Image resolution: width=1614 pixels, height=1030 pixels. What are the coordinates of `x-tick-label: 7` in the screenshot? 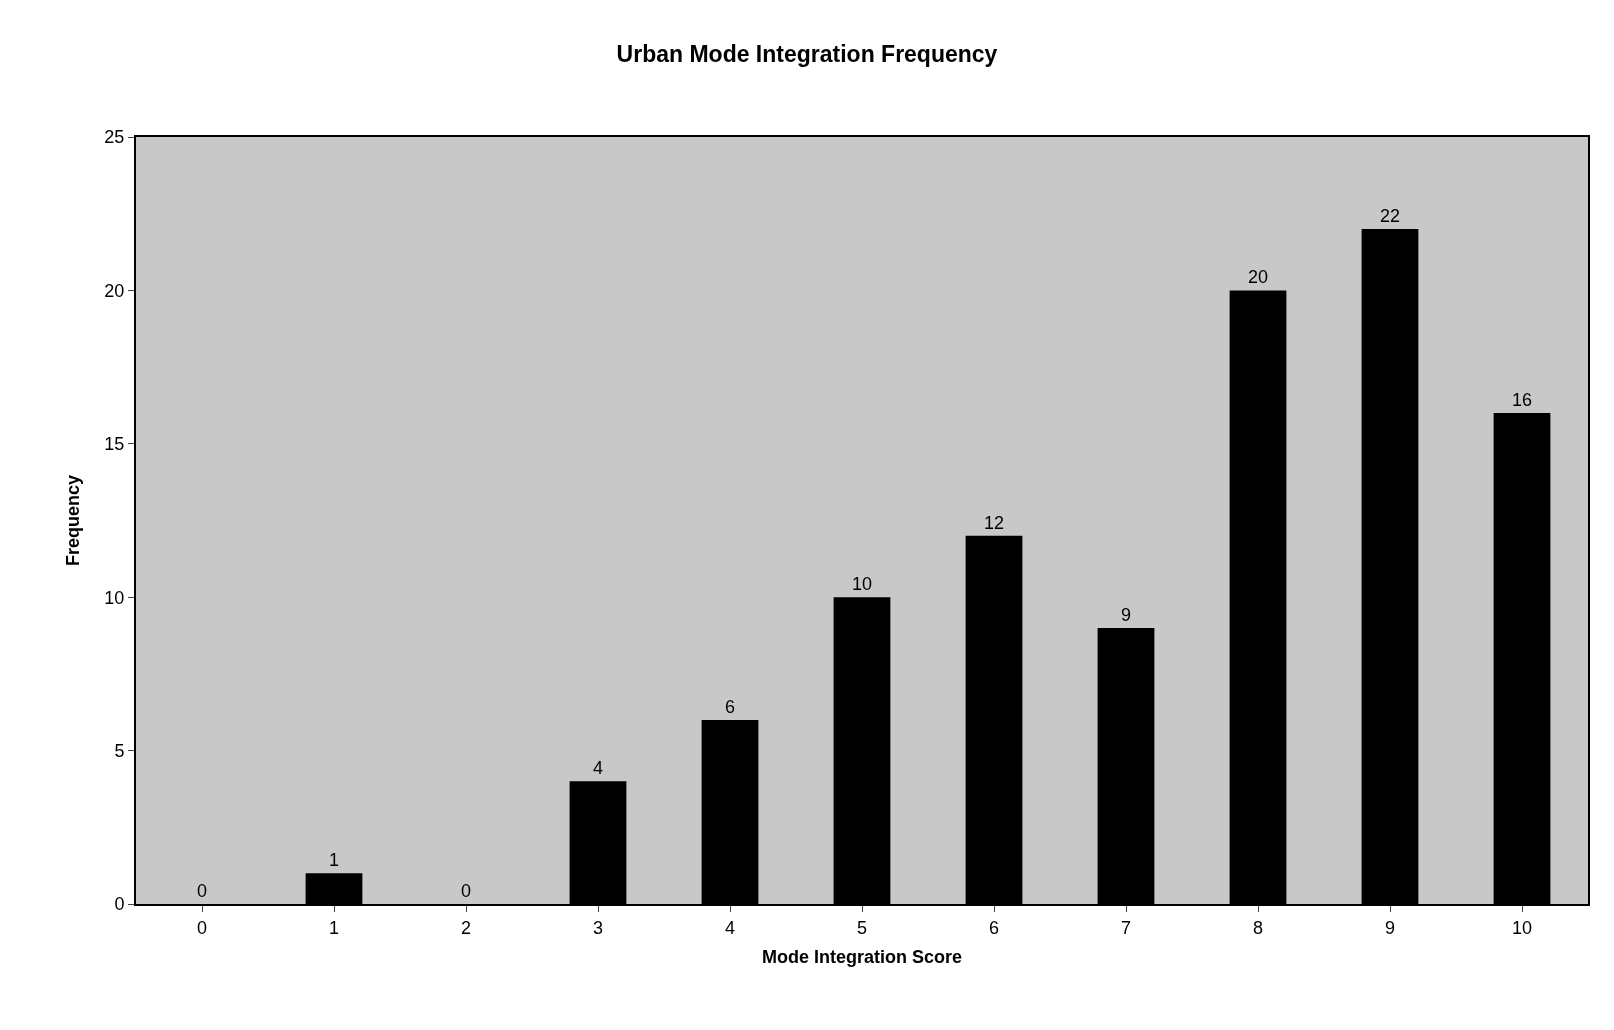 It's located at (1126, 927).